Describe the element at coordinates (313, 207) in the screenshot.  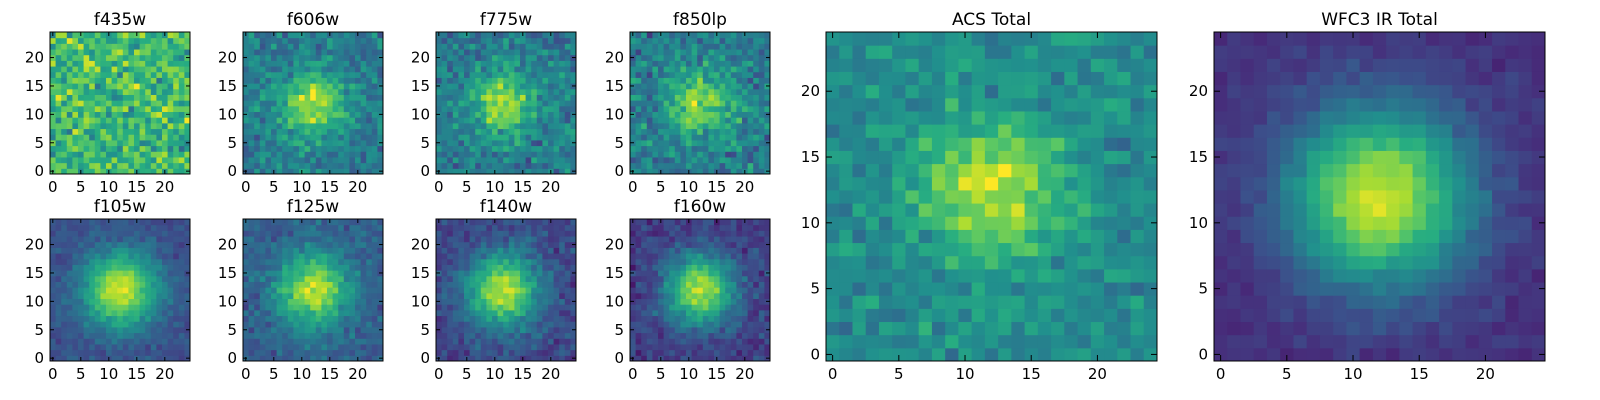
I see `panel-title: f125w` at that location.